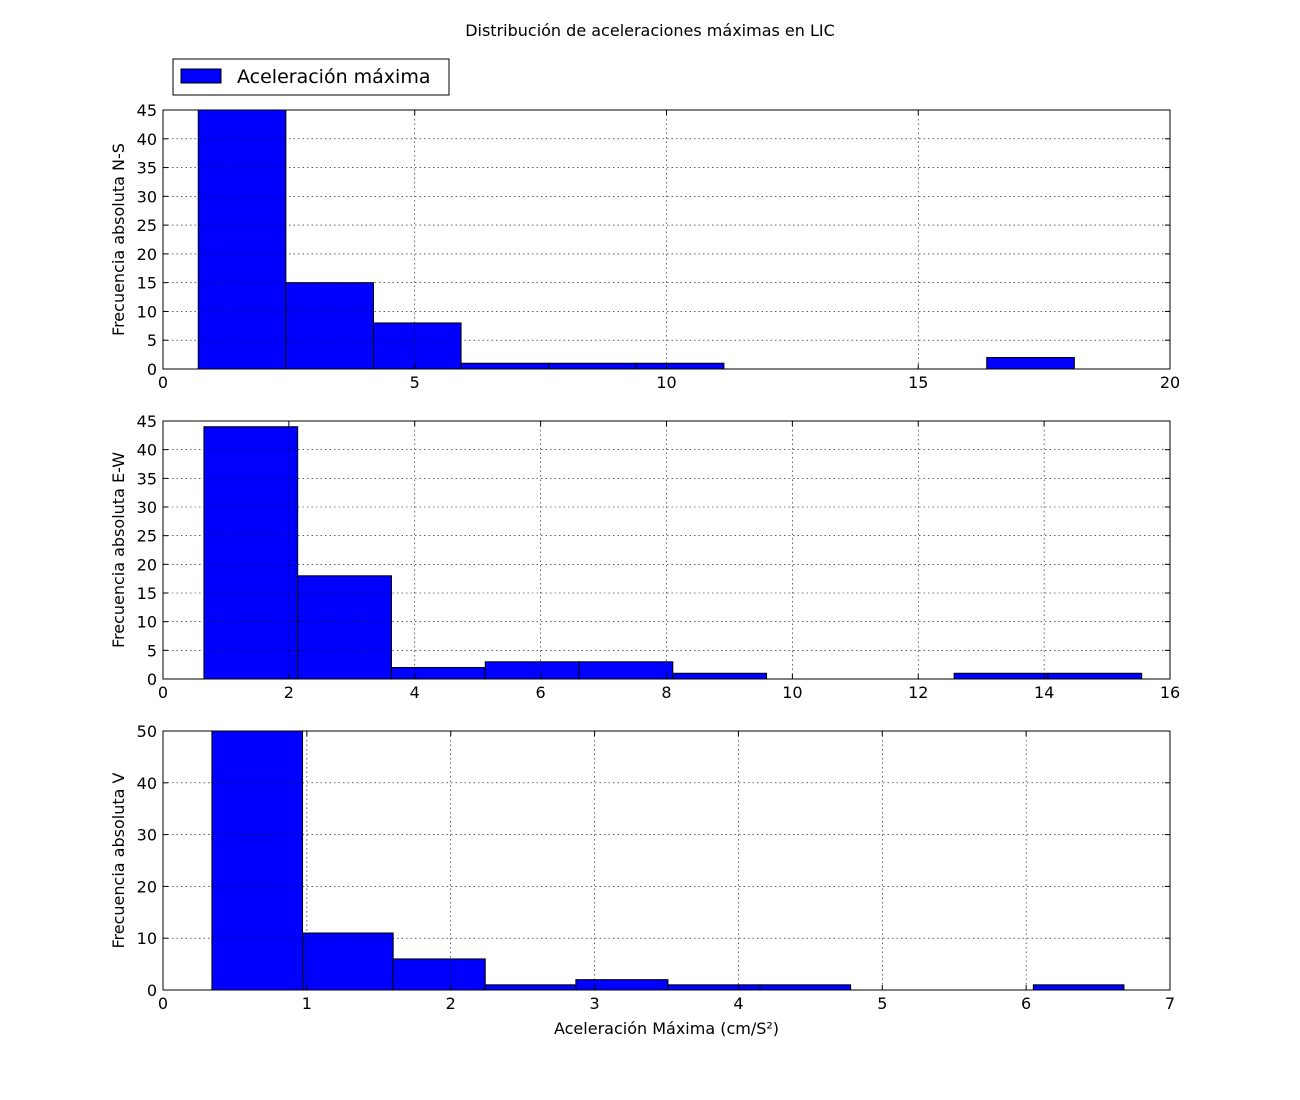 This screenshot has height=1100, width=1300. I want to click on x-tick-label: 1, so click(307, 1003).